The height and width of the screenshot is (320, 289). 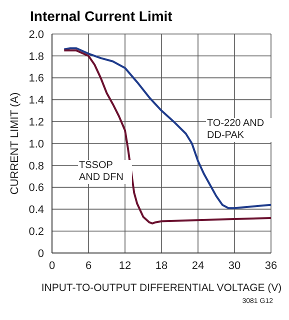 What do you see at coordinates (36, 210) in the screenshot?
I see `y-tick-label: 0.4` at bounding box center [36, 210].